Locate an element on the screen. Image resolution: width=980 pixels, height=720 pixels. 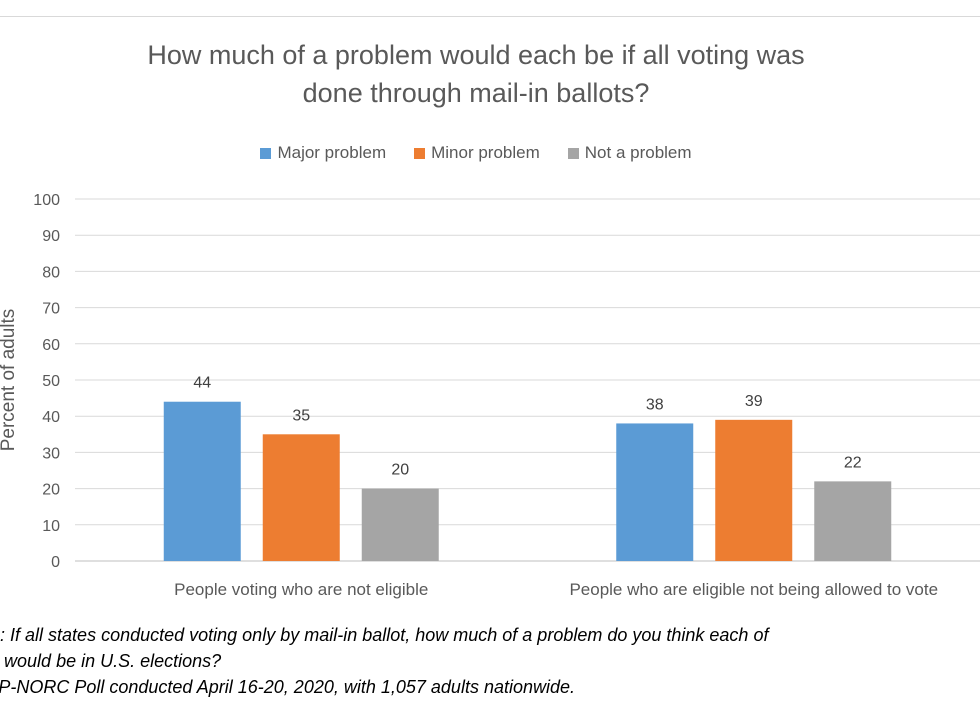
data-label: 44 is located at coordinates (202, 383).